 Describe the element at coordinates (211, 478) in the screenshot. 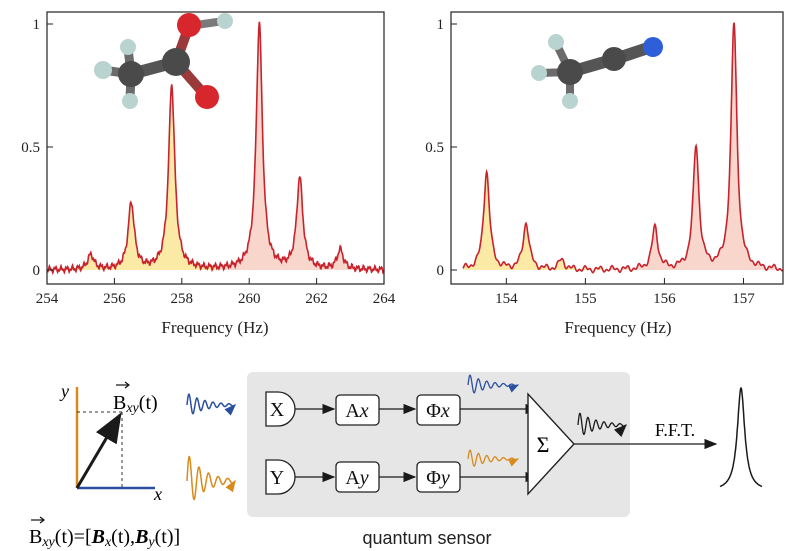

I see `y-signal-waveform-icon` at that location.